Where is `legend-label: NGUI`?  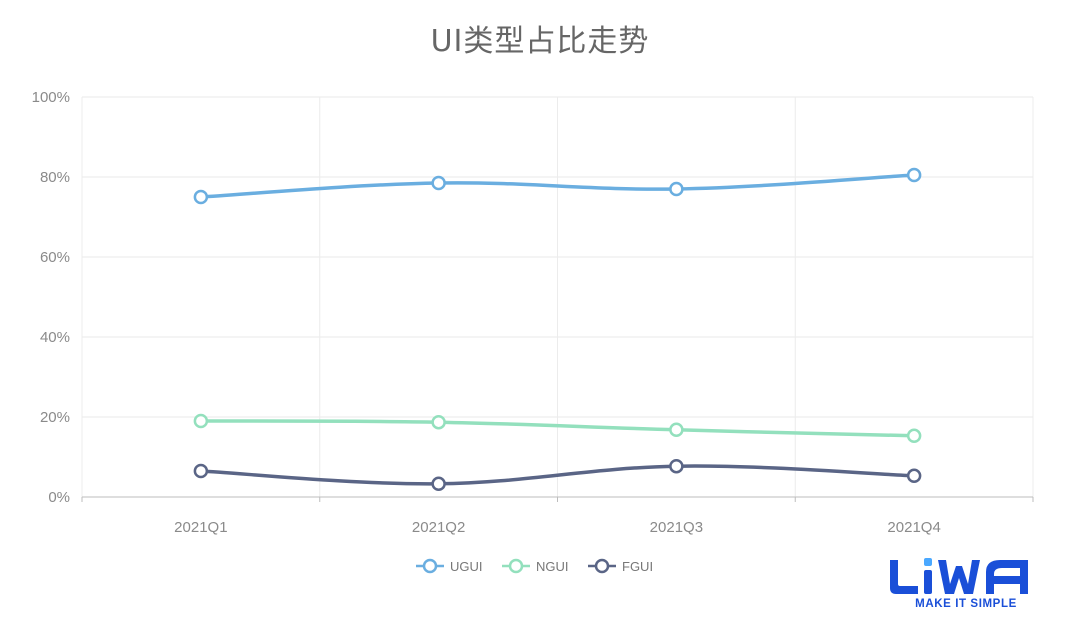
legend-label: NGUI is located at coordinates (552, 566).